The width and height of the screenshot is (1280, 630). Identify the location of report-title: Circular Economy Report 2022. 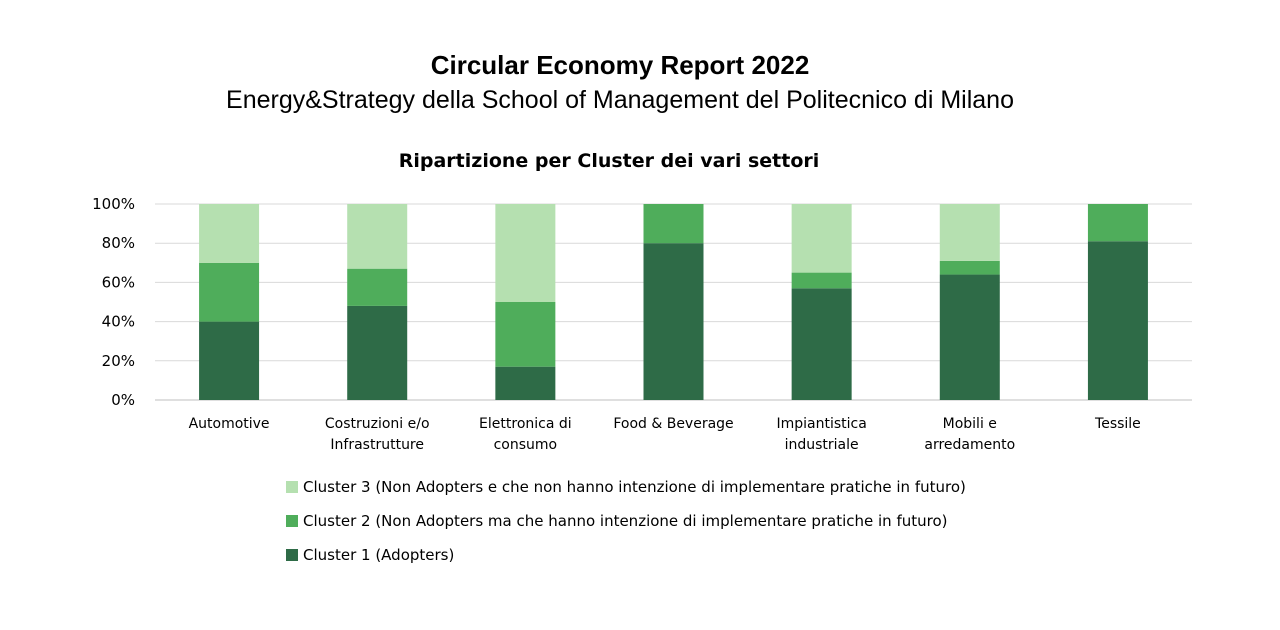
(620, 65).